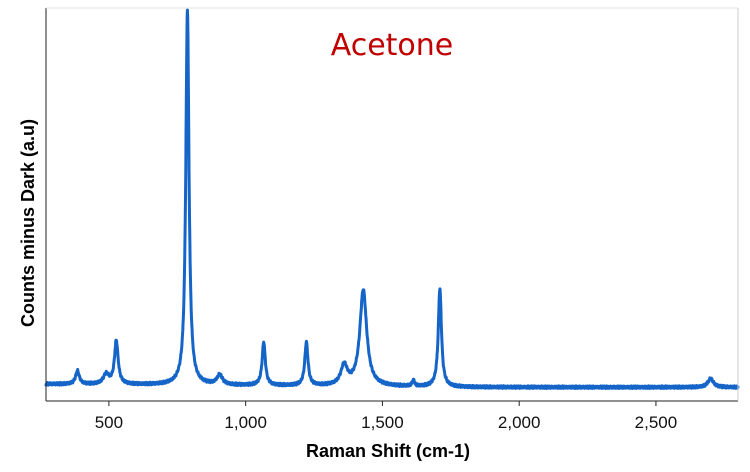  What do you see at coordinates (519, 422) in the screenshot?
I see `x-tick-label: 2,000` at bounding box center [519, 422].